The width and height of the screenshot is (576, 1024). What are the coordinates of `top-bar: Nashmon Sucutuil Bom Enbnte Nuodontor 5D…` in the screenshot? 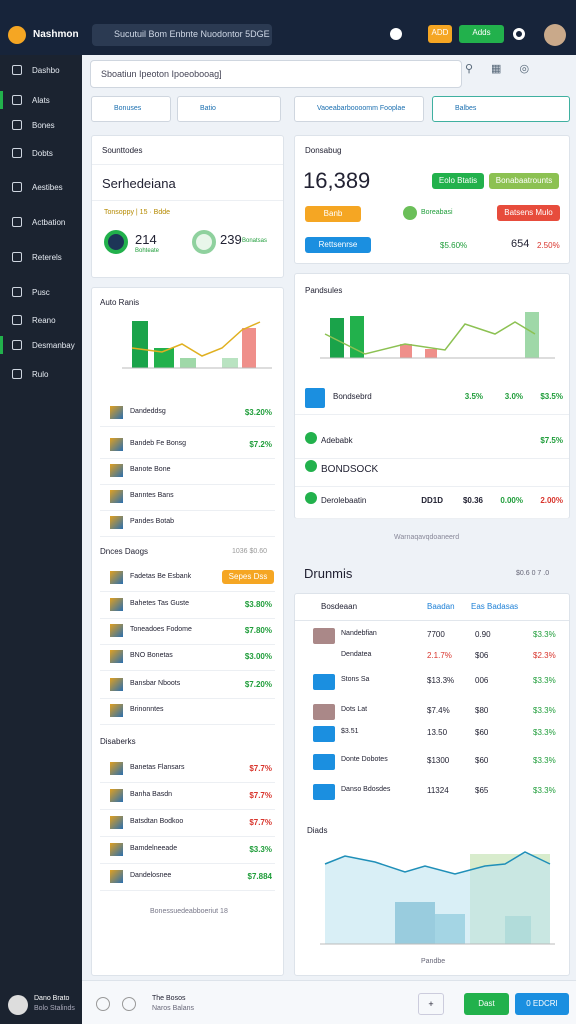 It's located at (288, 27).